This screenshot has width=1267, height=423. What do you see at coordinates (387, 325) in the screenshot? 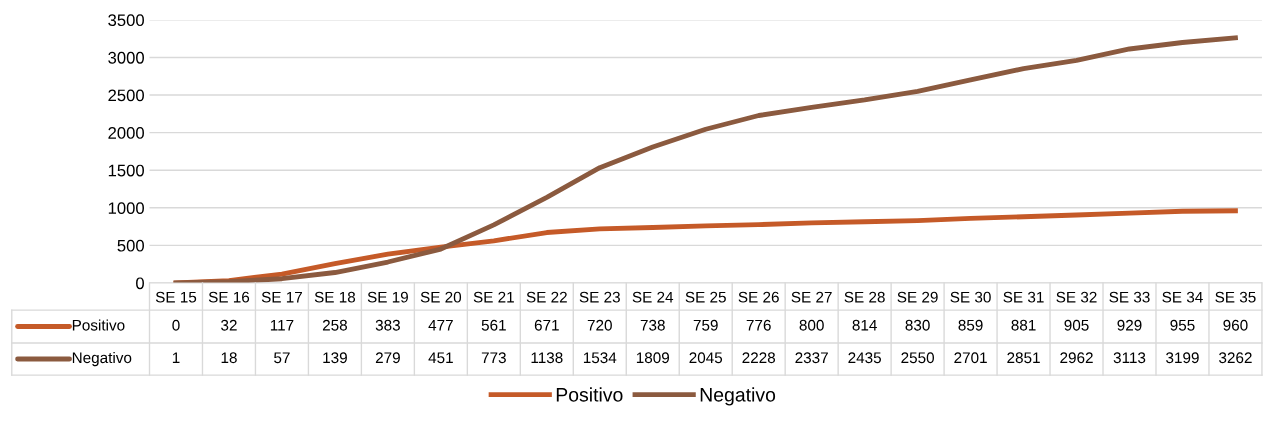
I see `data-label: 383` at bounding box center [387, 325].